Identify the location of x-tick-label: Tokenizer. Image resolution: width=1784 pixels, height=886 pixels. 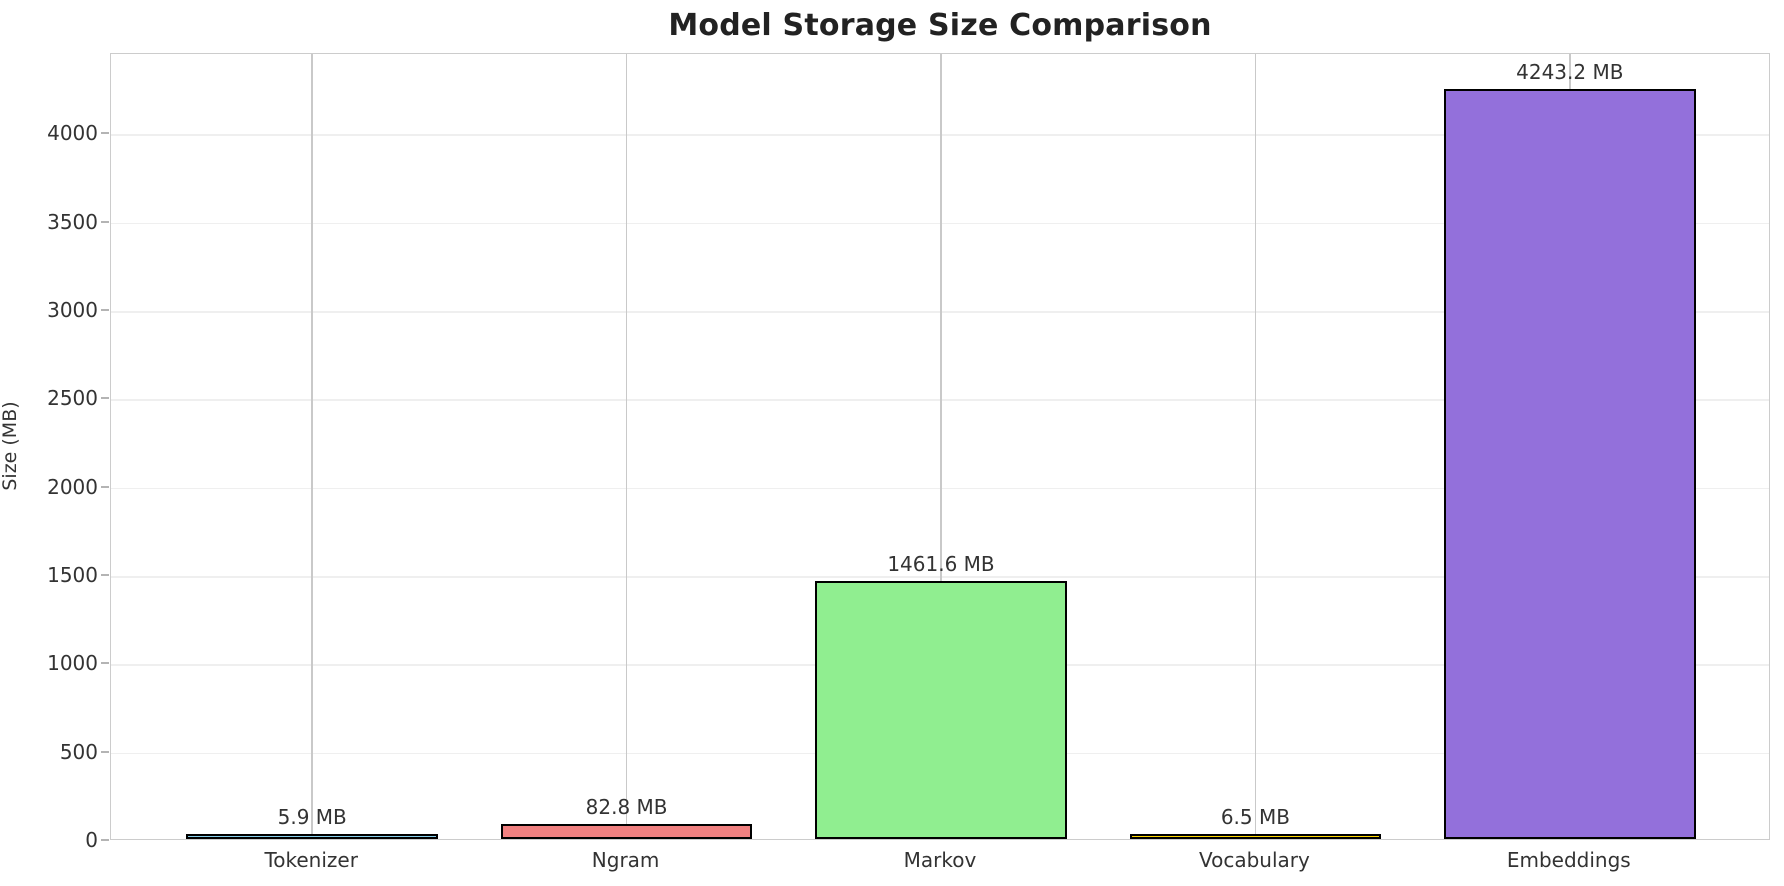
(311, 860).